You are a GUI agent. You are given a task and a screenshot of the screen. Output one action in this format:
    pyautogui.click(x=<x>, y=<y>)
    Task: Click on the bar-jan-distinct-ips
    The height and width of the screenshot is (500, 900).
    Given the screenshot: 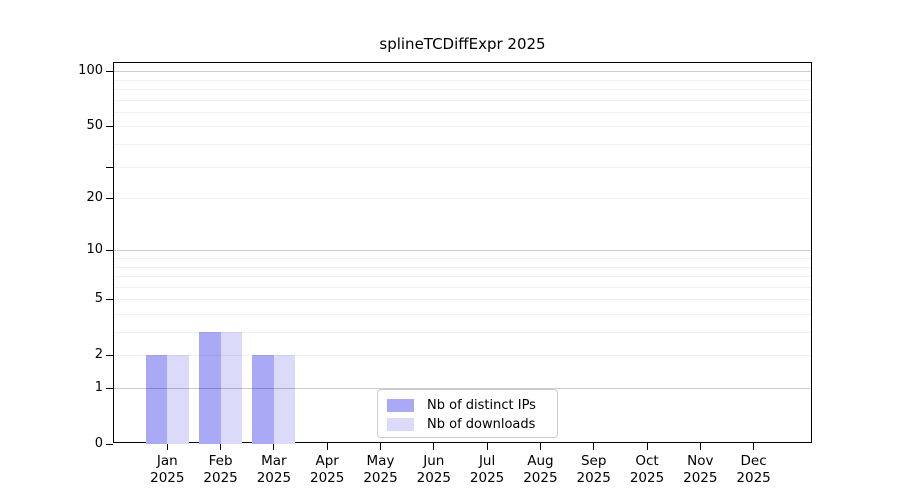 What is the action you would take?
    pyautogui.click(x=156, y=399)
    